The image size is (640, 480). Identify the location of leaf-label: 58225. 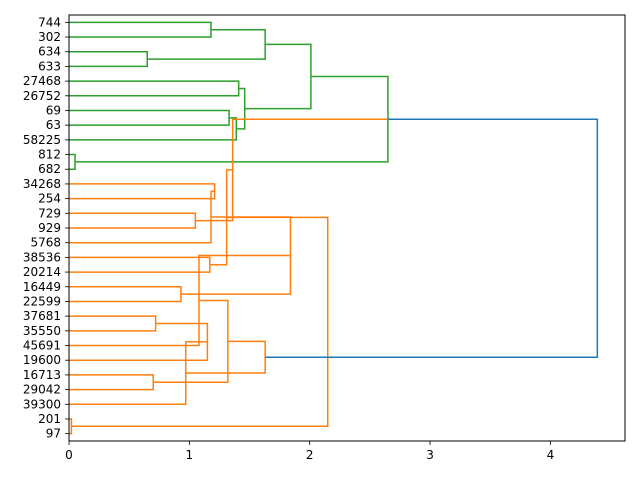
(42, 140).